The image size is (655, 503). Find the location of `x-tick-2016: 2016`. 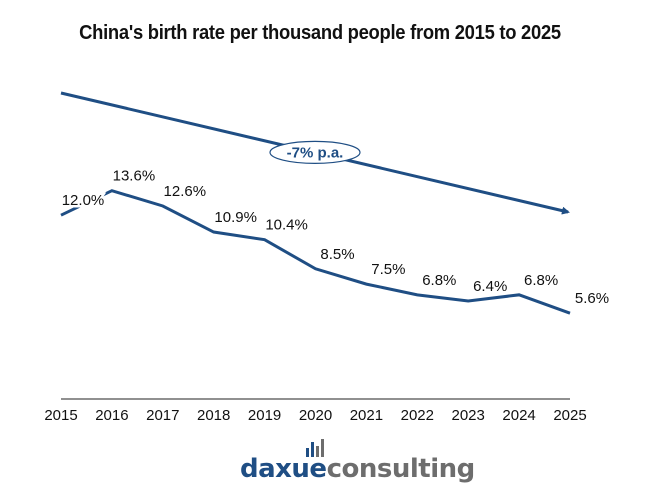

x-tick-2016: 2016 is located at coordinates (111, 415).